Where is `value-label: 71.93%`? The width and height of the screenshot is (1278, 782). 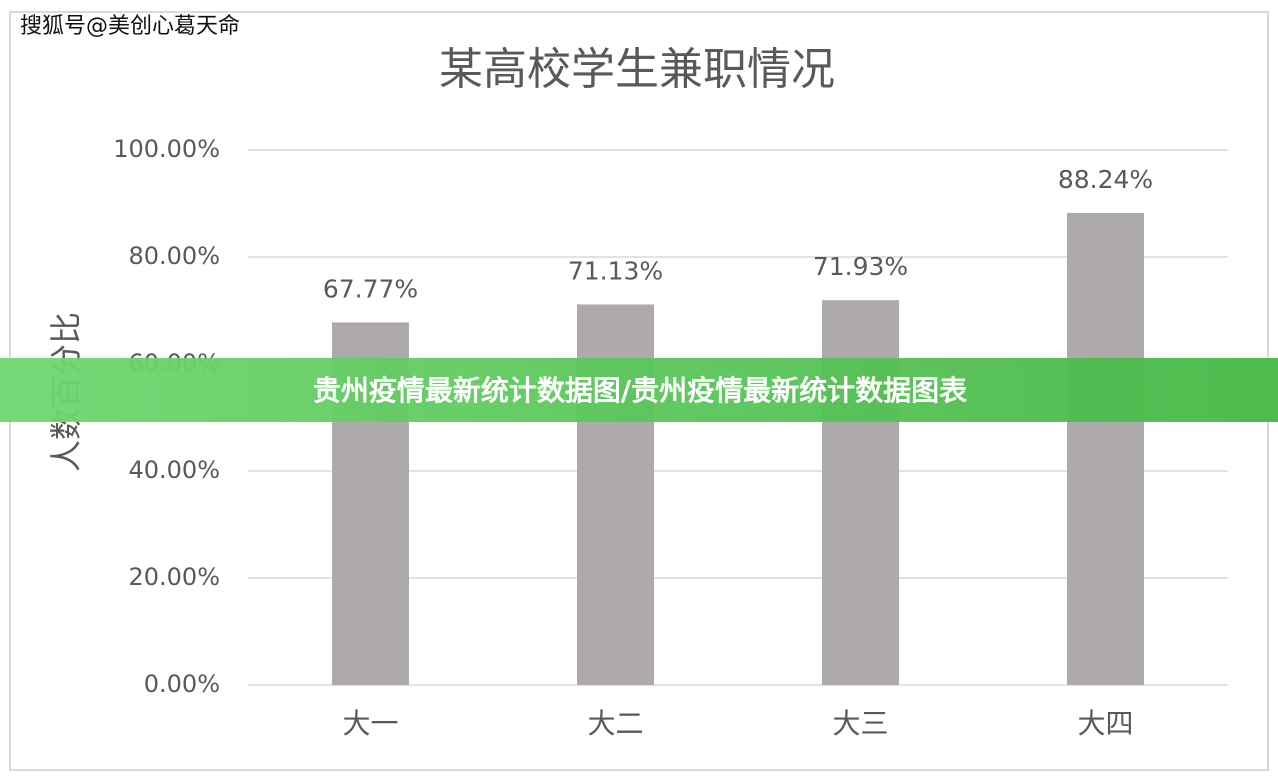 value-label: 71.93% is located at coordinates (860, 266).